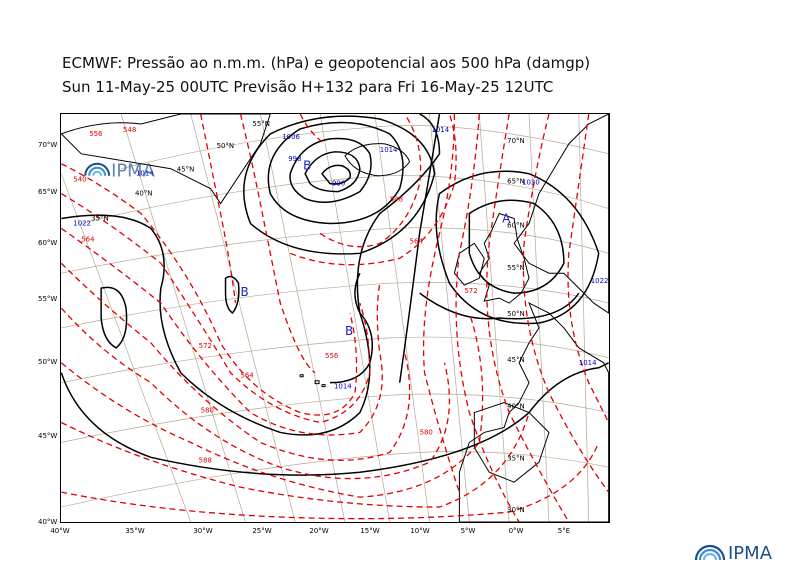 The image size is (800, 566). I want to click on lon-label: 5°W, so click(468, 531).